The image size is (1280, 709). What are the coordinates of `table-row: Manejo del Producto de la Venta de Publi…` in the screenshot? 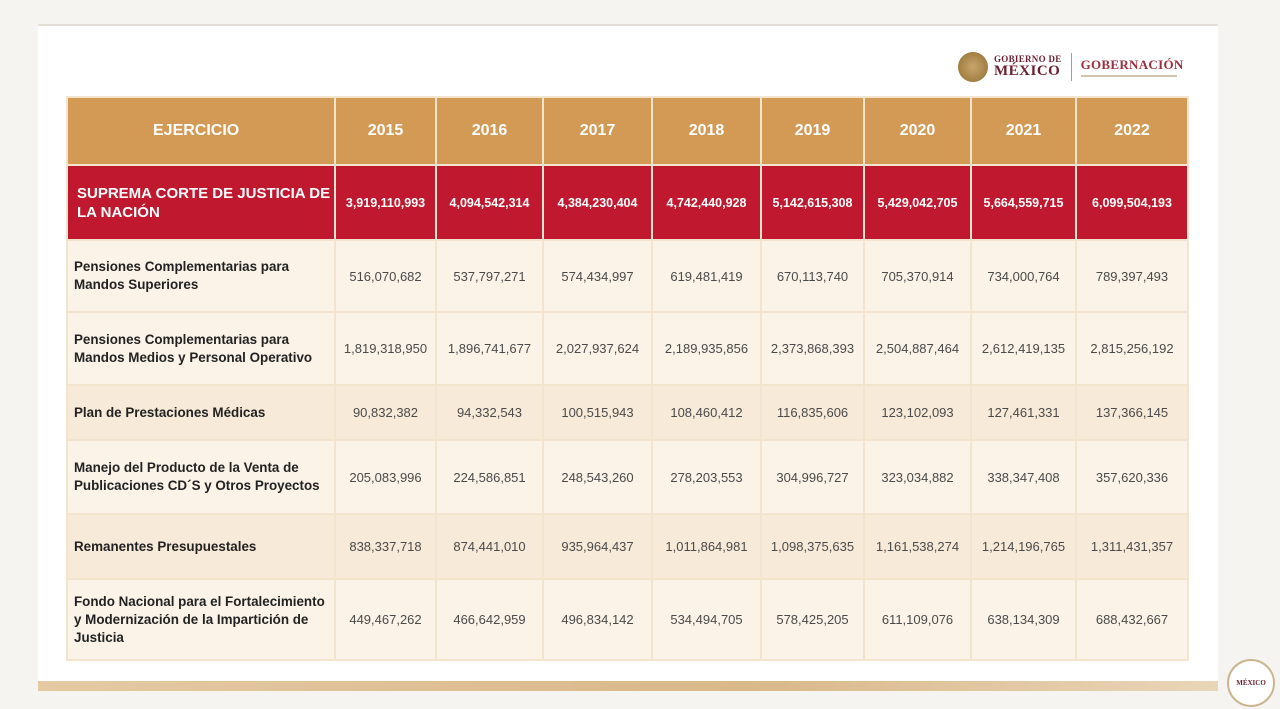 It's located at (627, 477).